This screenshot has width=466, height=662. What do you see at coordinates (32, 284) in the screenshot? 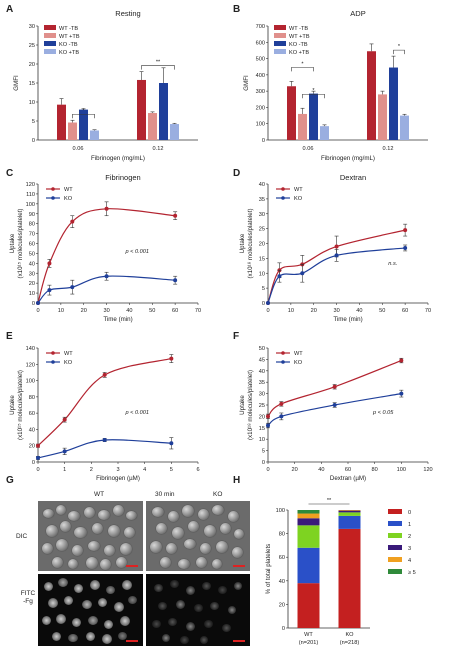
I see `y-tick-label: 20` at bounding box center [32, 284].